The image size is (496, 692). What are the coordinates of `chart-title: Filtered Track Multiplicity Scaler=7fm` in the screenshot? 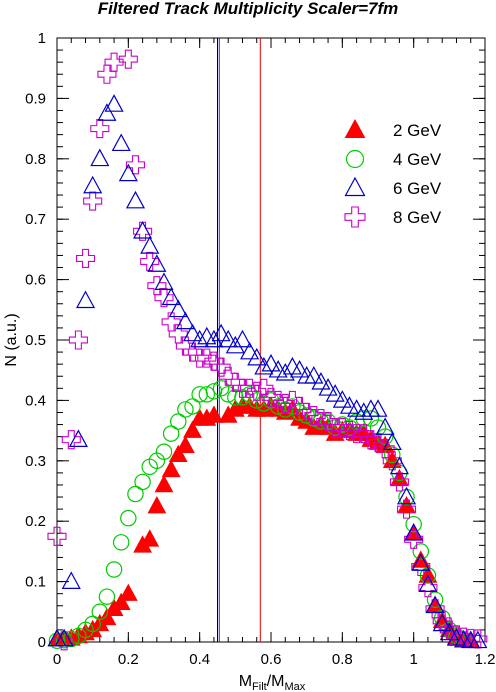 It's located at (248, 9).